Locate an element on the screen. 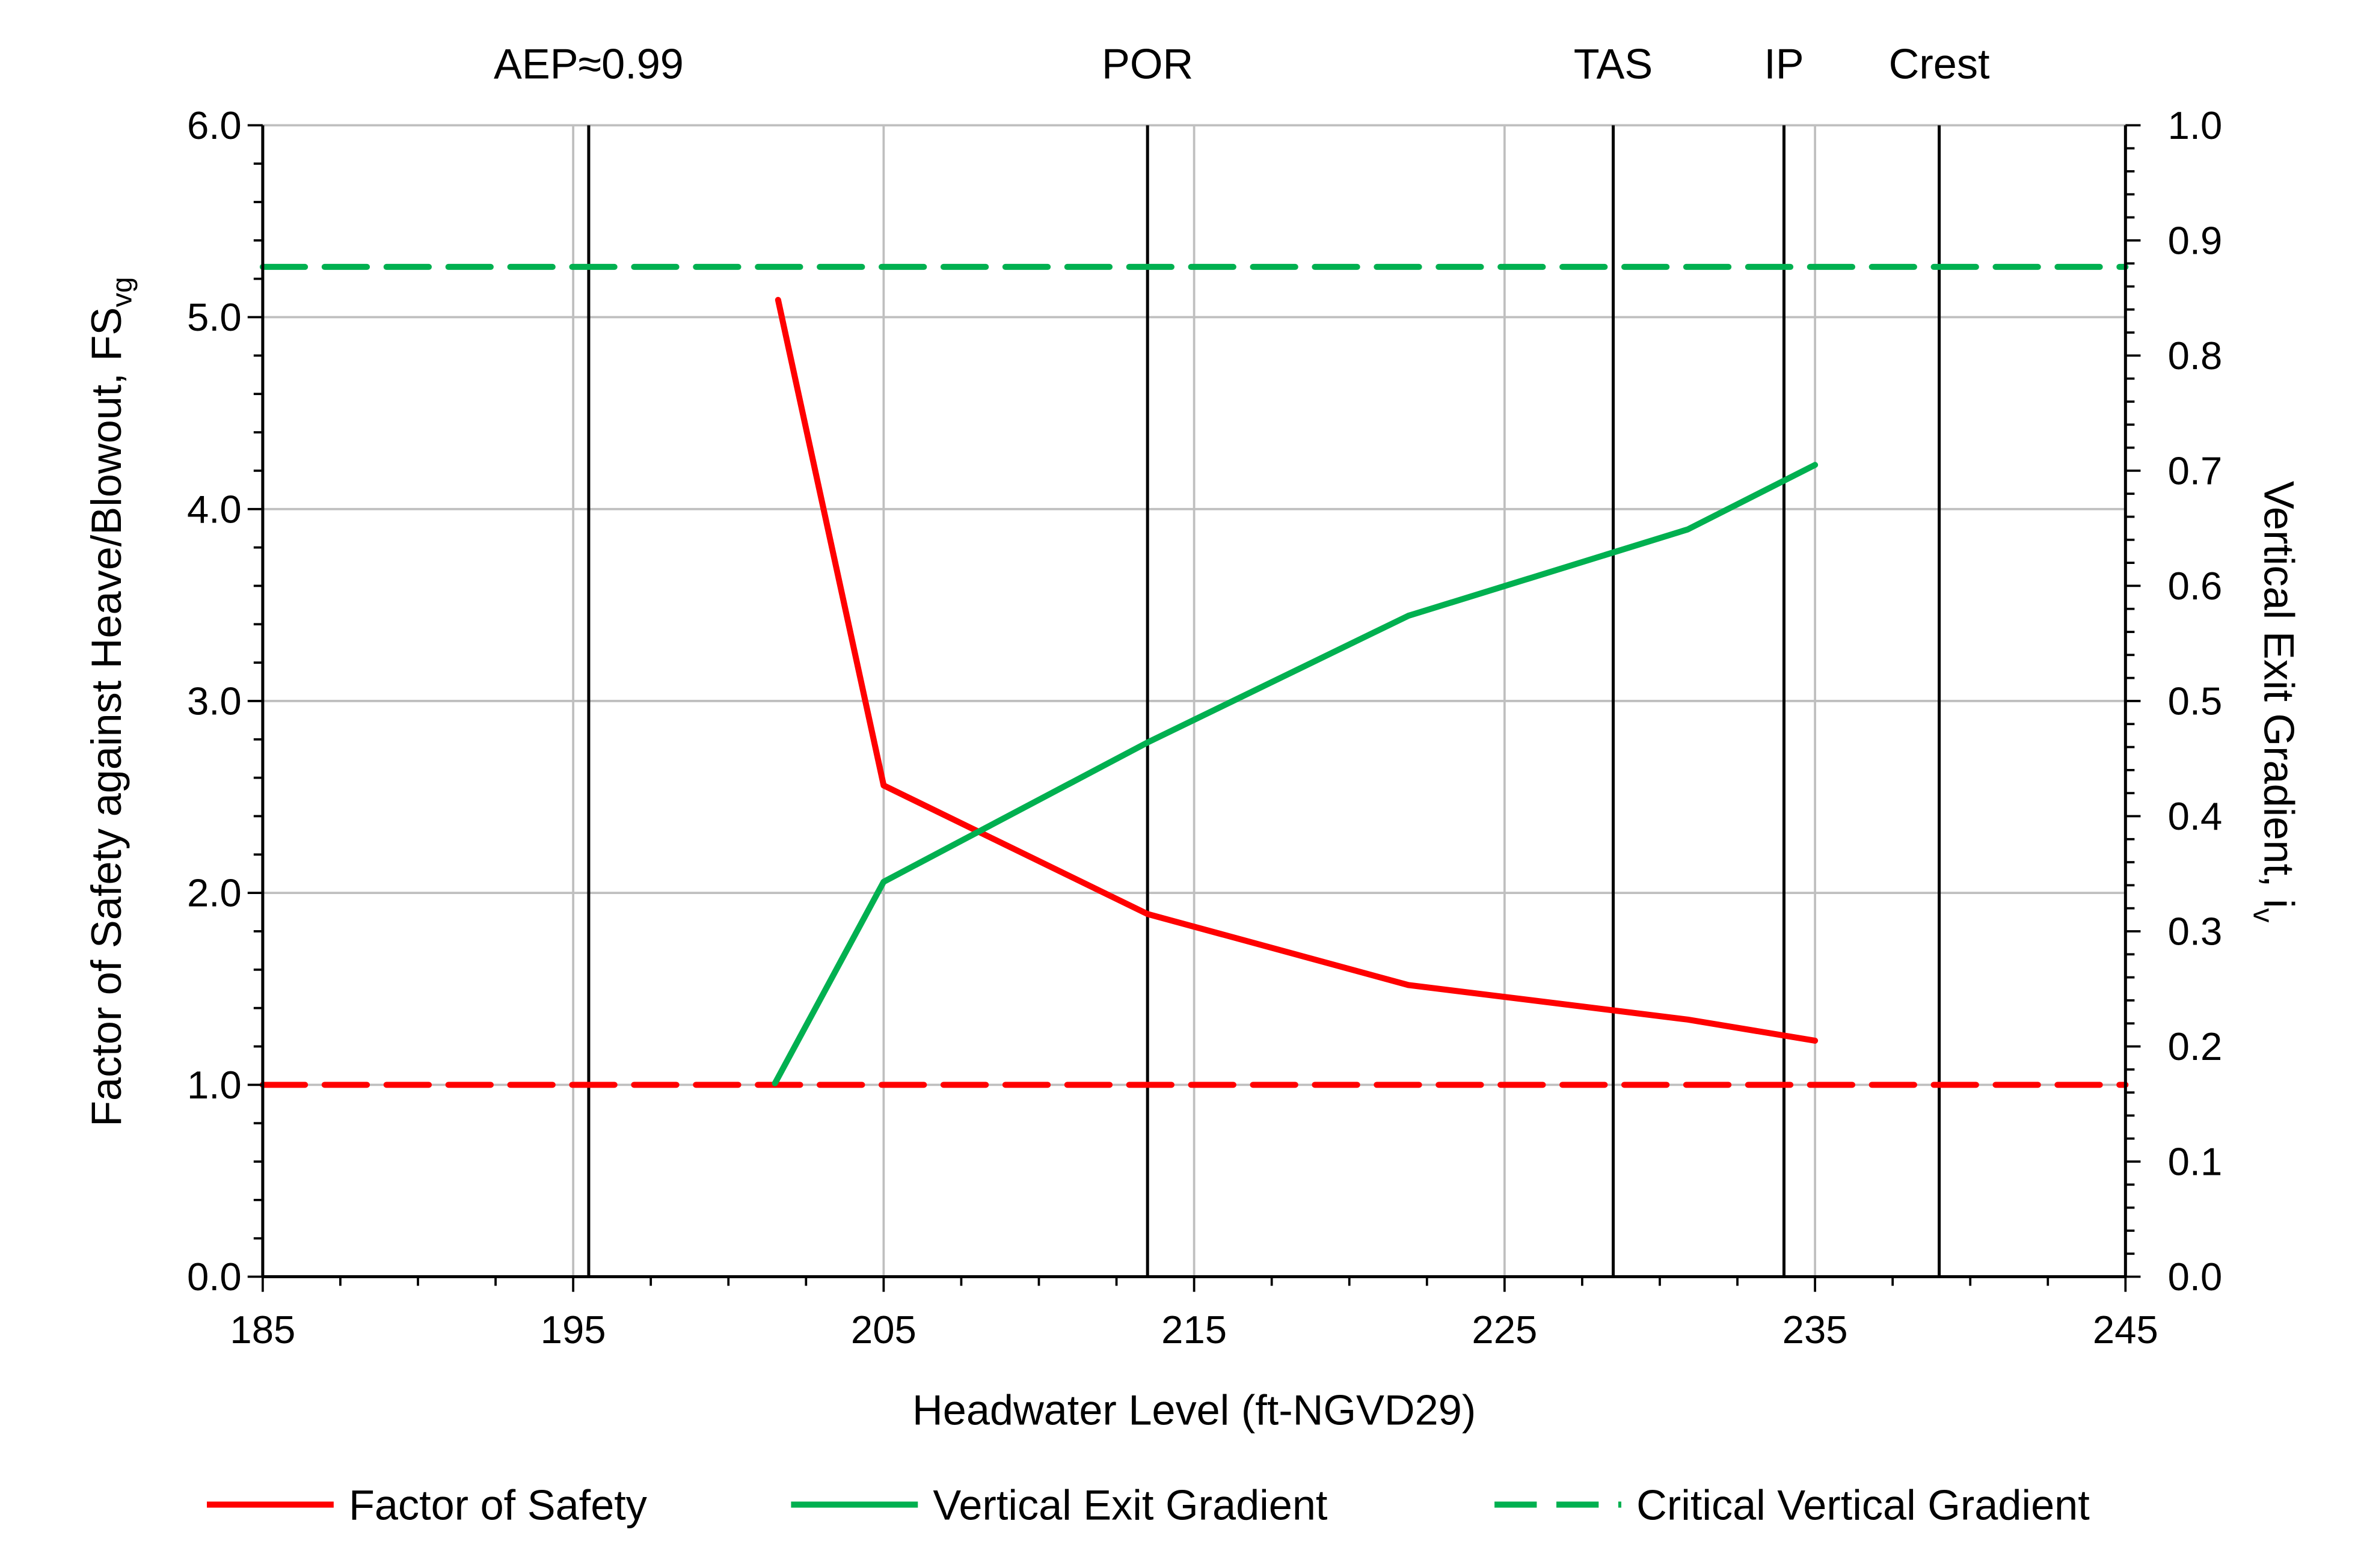  legend-label: Factor of Safety is located at coordinates (498, 1505).